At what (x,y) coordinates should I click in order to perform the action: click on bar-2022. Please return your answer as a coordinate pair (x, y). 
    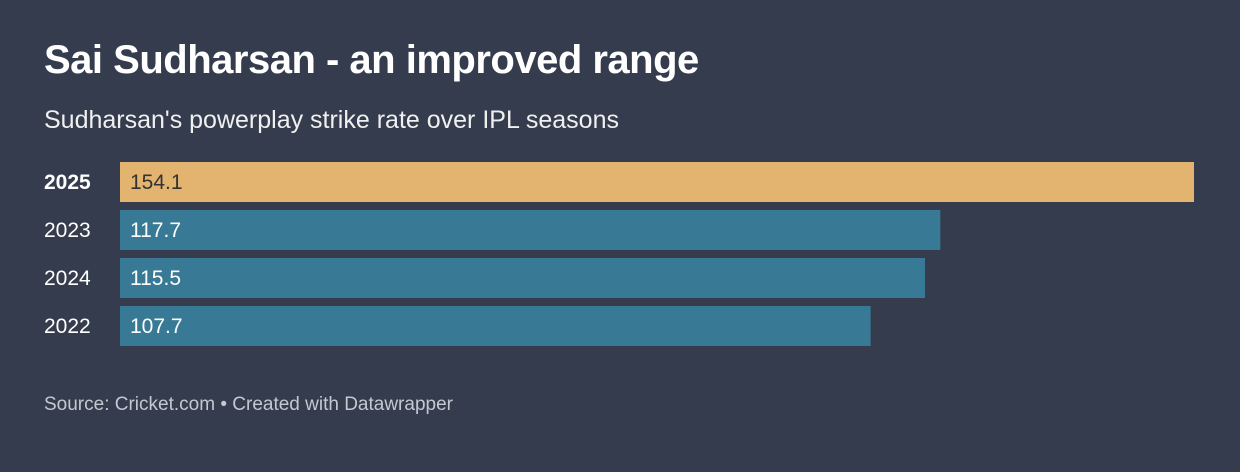
    Looking at the image, I should click on (495, 326).